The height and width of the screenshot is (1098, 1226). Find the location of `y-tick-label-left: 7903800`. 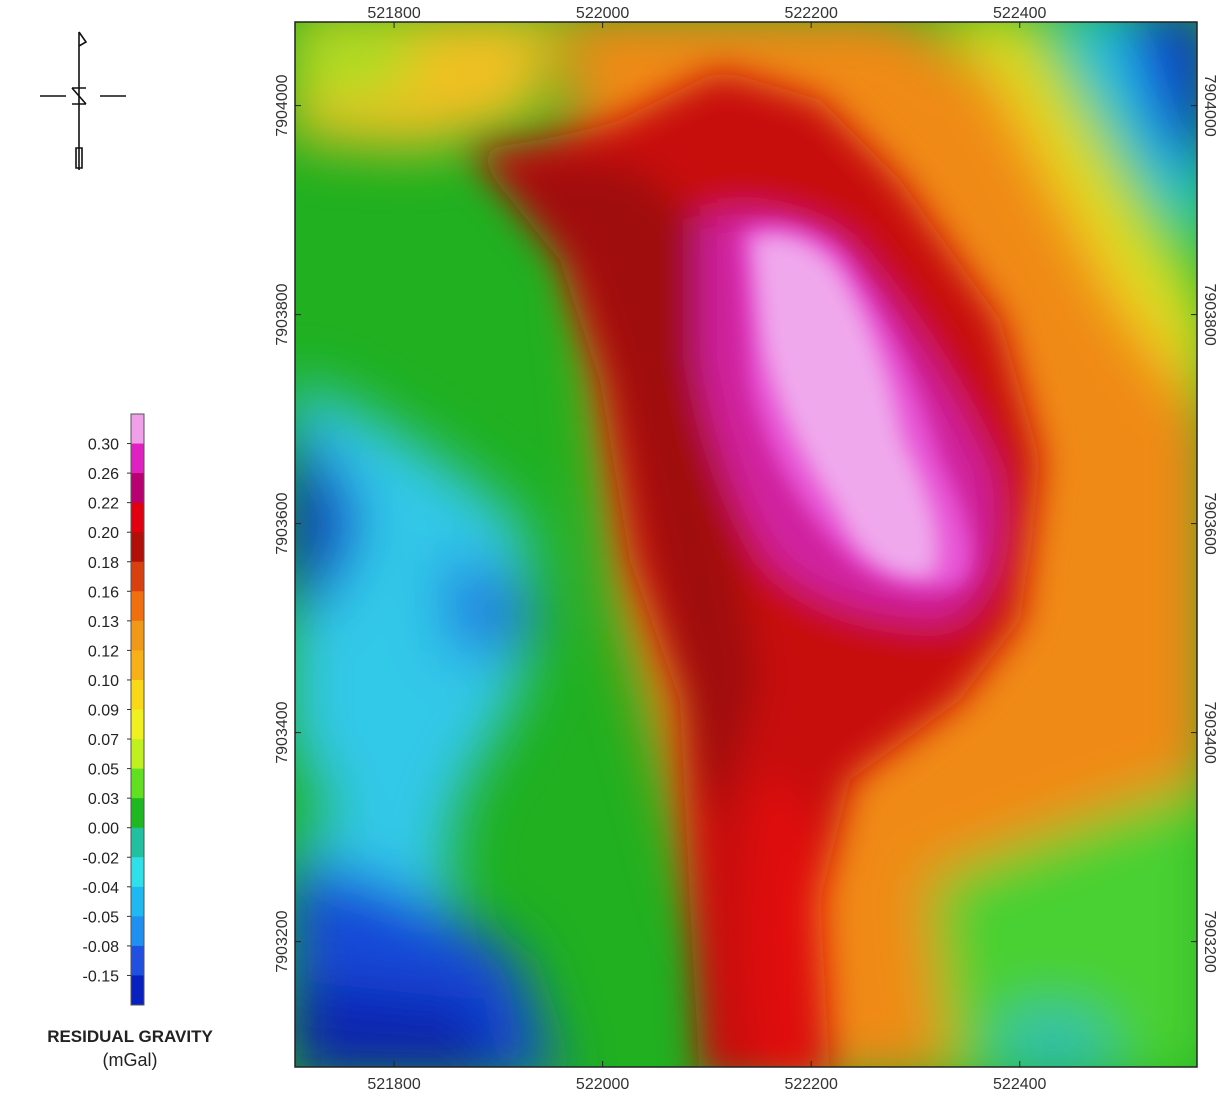

y-tick-label-left: 7903800 is located at coordinates (282, 314).